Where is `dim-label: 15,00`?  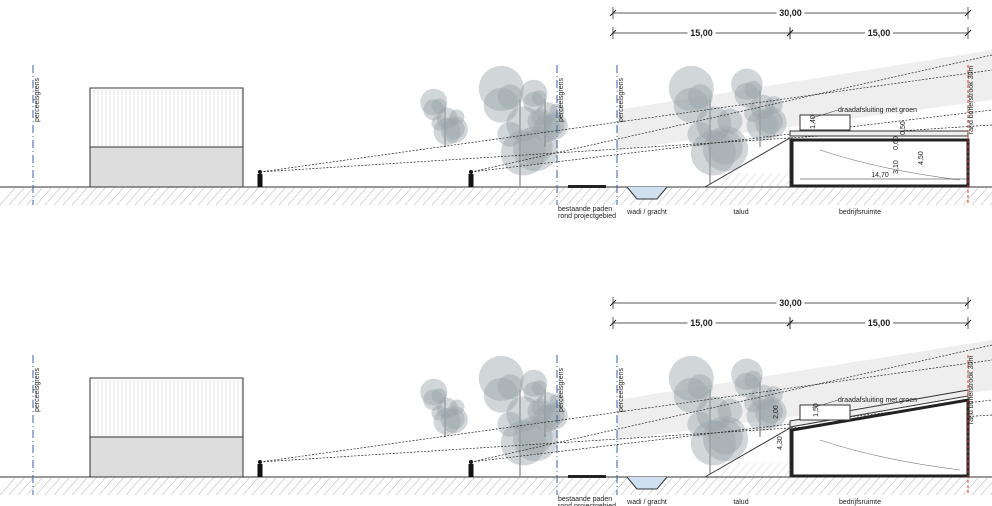
dim-label: 15,00 is located at coordinates (701, 323).